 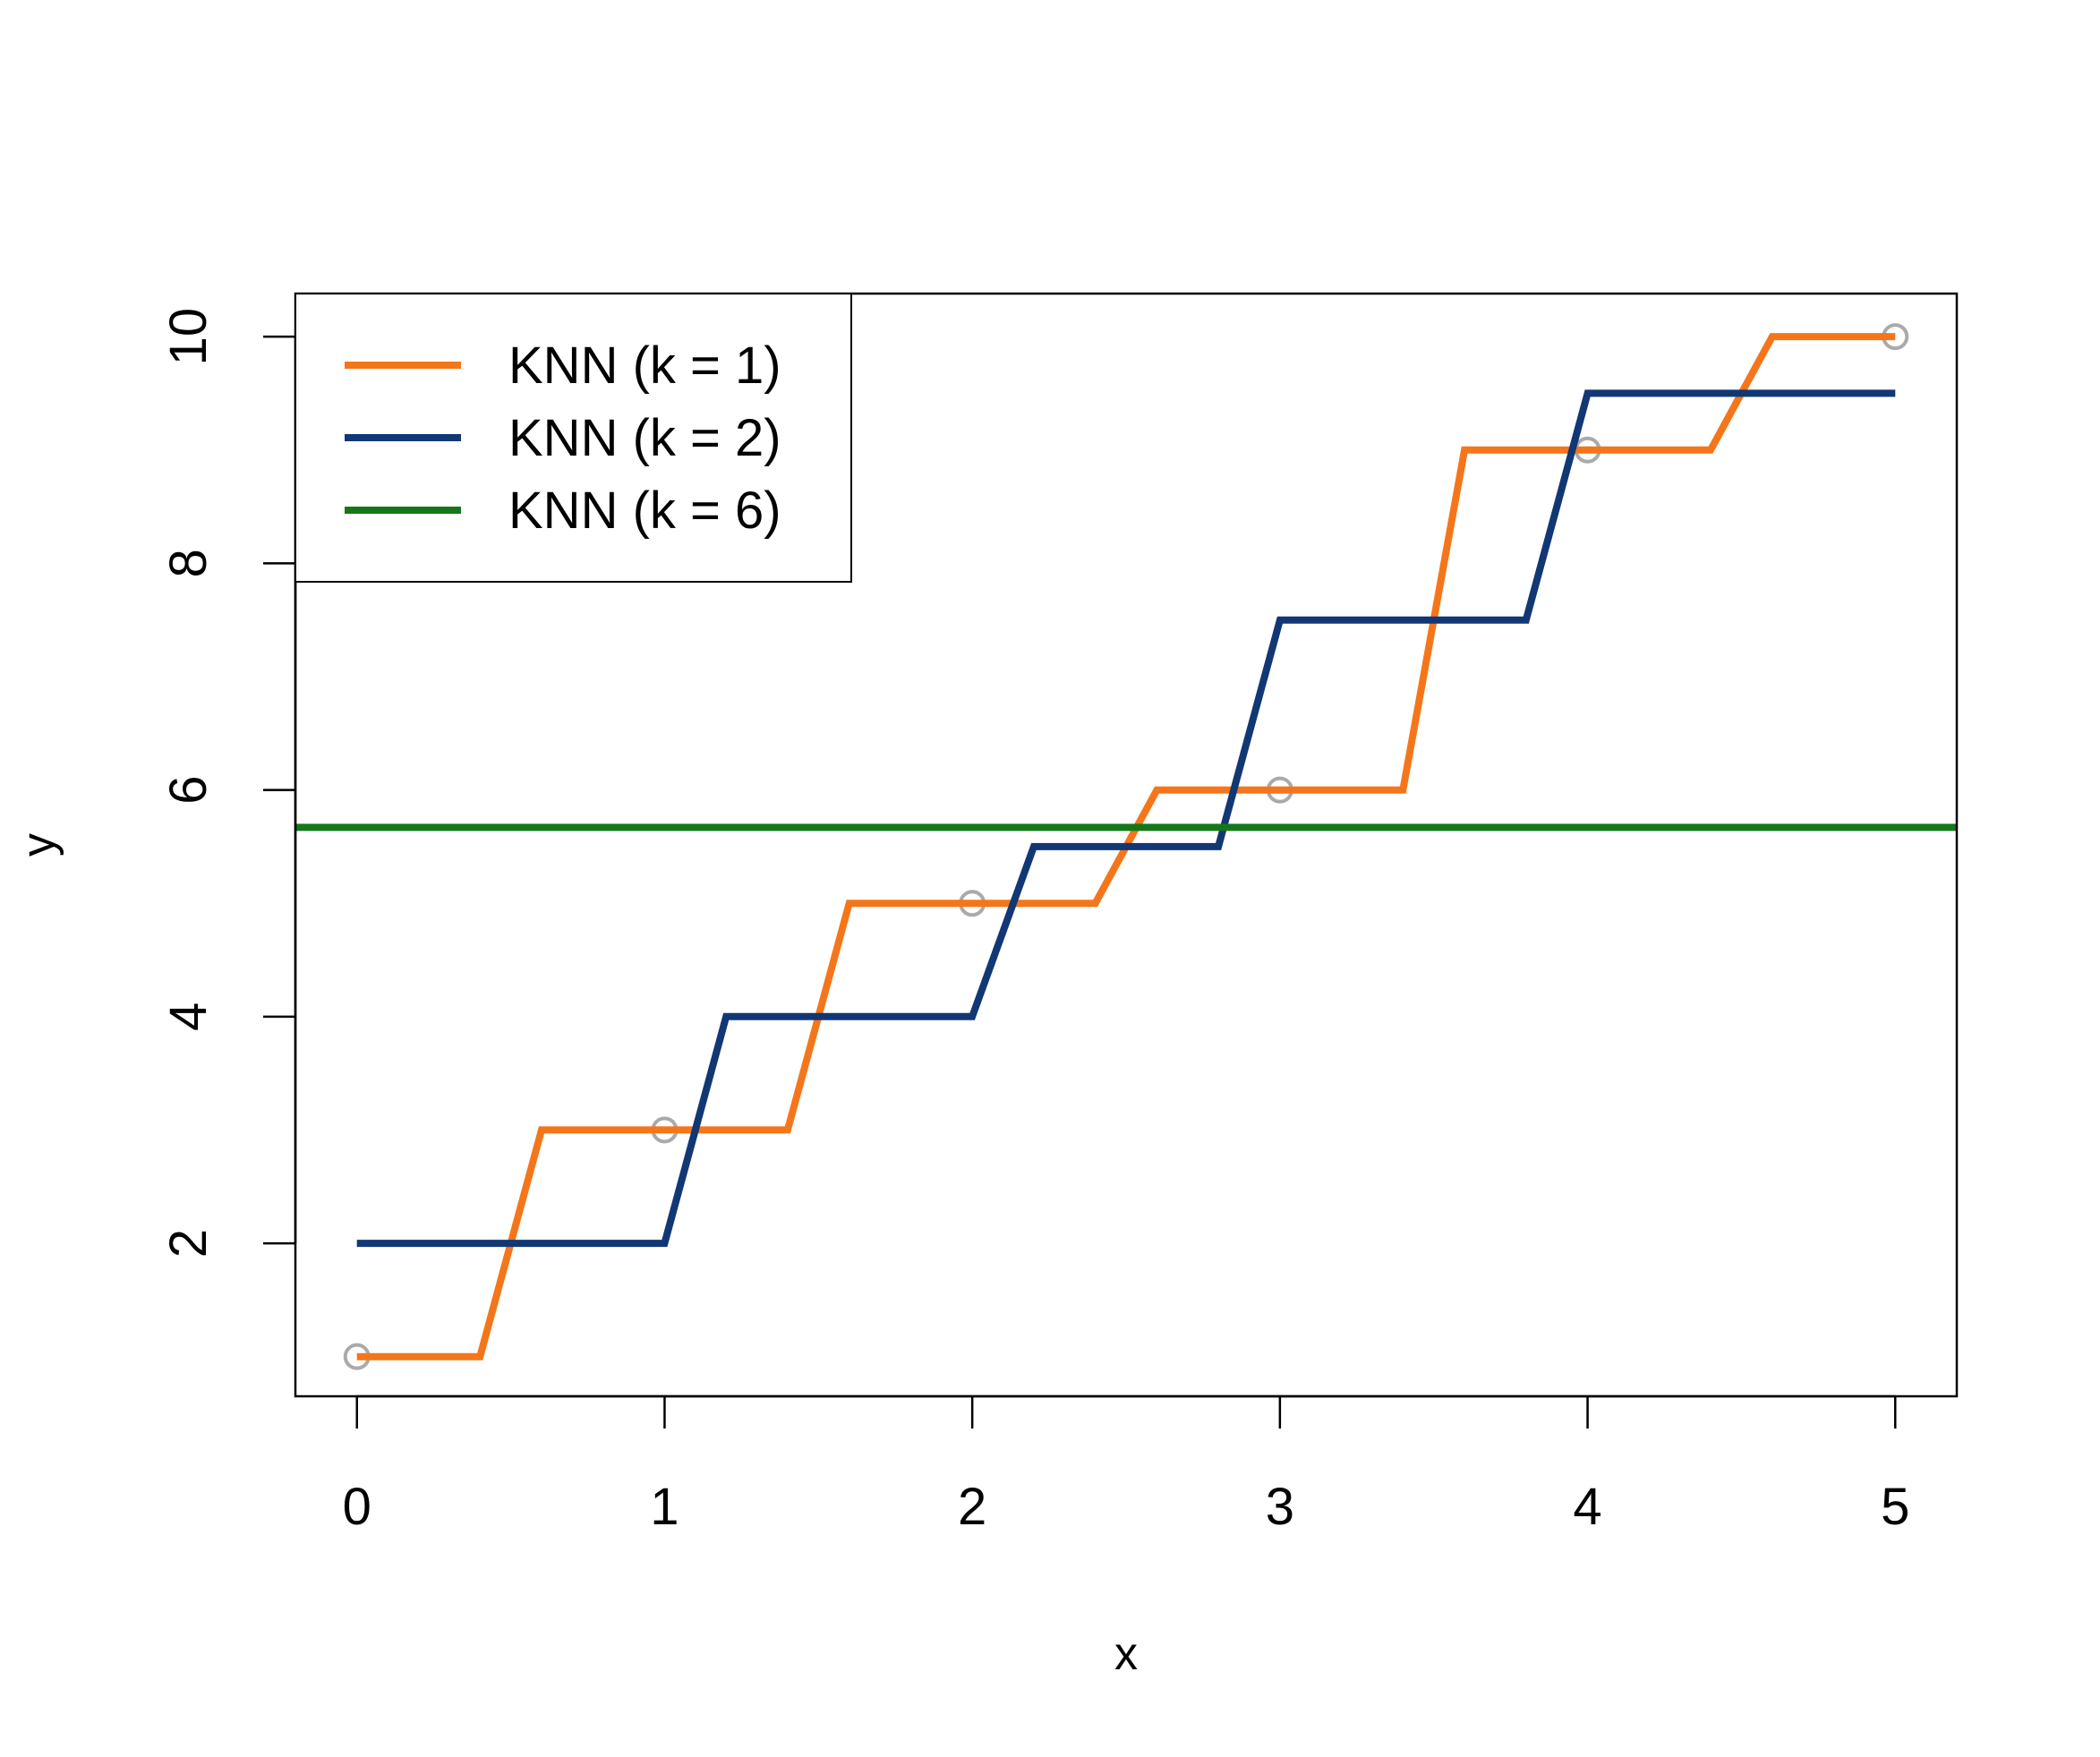 What do you see at coordinates (188, 563) in the screenshot?
I see `y-tick-label: 8` at bounding box center [188, 563].